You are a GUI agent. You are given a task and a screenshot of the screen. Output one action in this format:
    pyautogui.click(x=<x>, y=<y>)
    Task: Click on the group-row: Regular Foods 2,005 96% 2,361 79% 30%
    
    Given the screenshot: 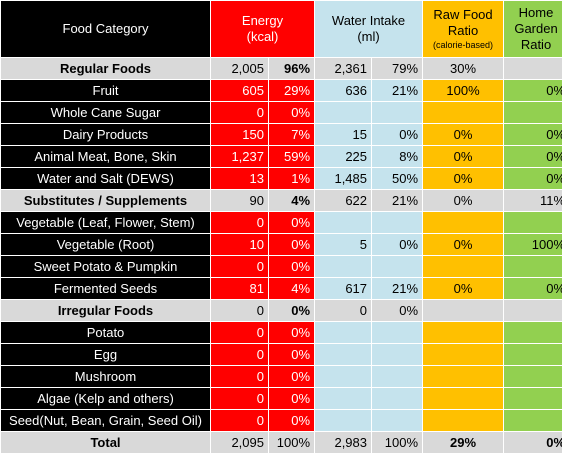 What is the action you would take?
    pyautogui.click(x=281, y=68)
    